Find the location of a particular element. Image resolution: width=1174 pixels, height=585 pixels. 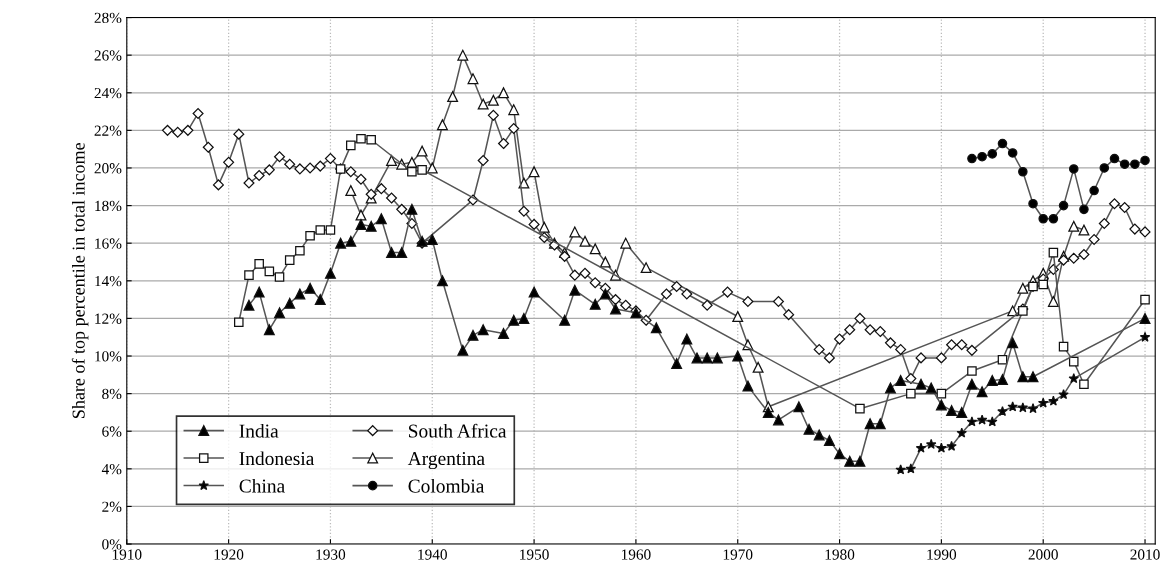

x-tick-label: 1990 is located at coordinates (942, 554).